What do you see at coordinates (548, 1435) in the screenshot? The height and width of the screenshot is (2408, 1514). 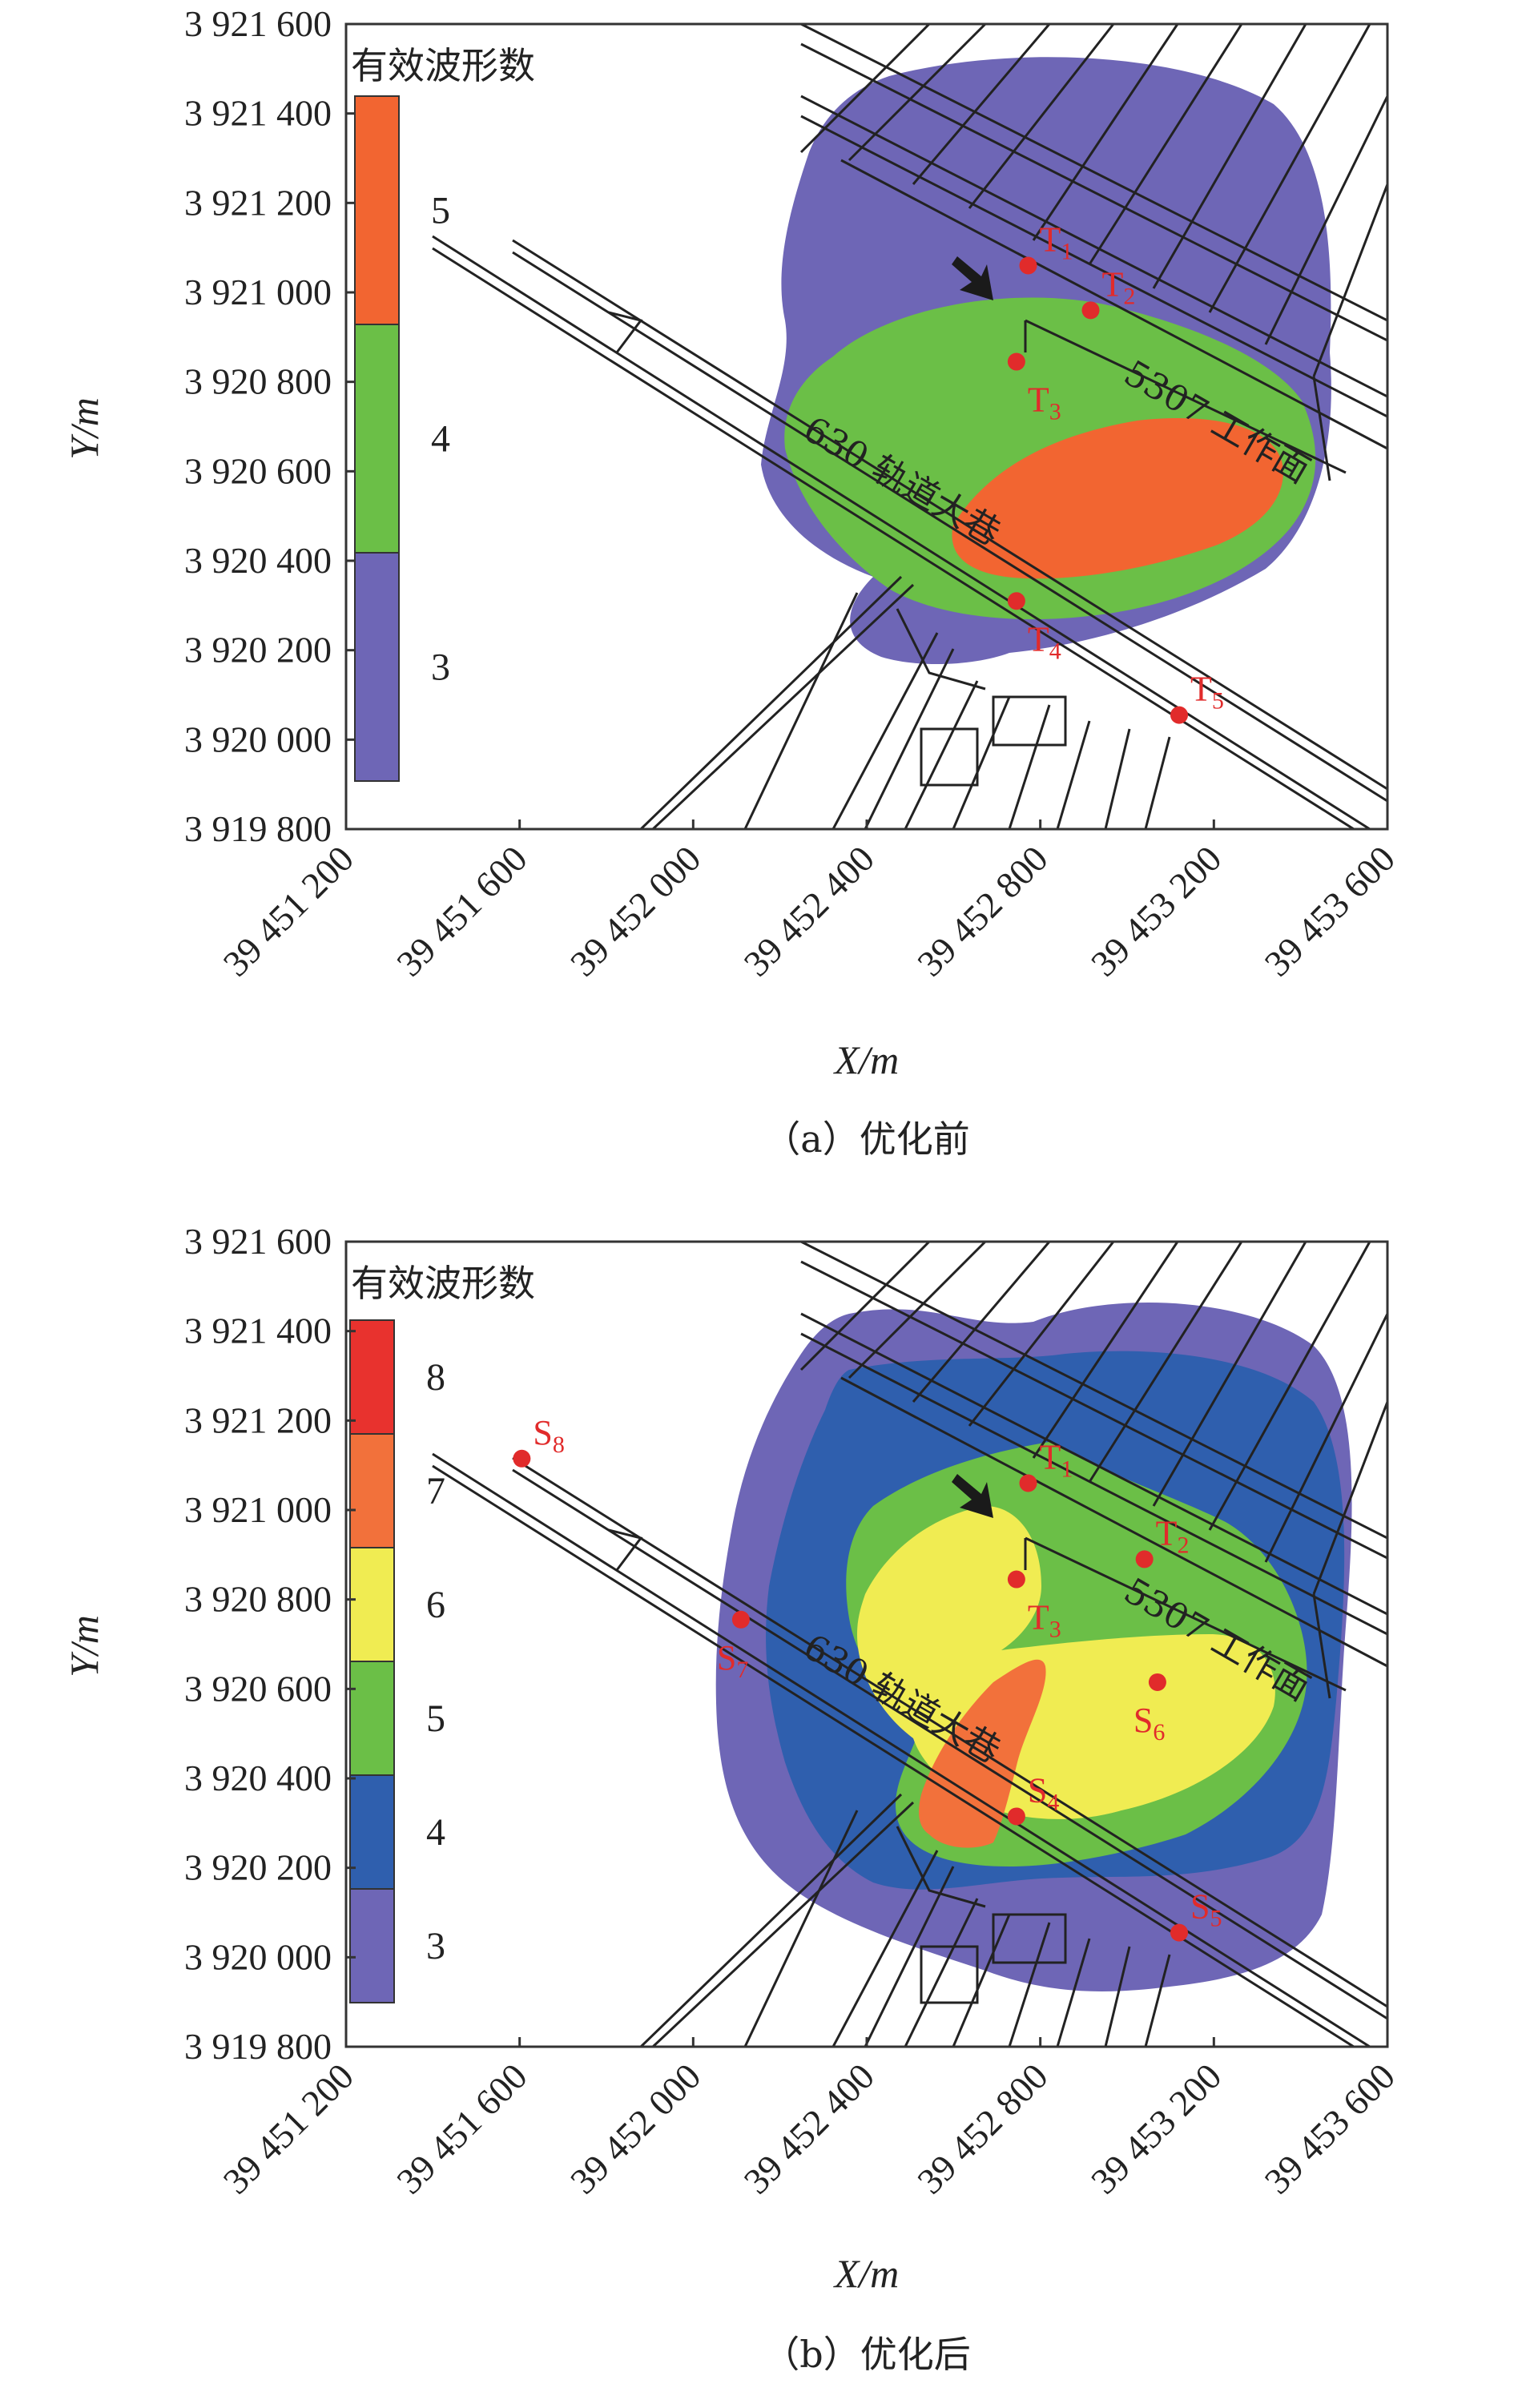 I see `station-label: S8` at bounding box center [548, 1435].